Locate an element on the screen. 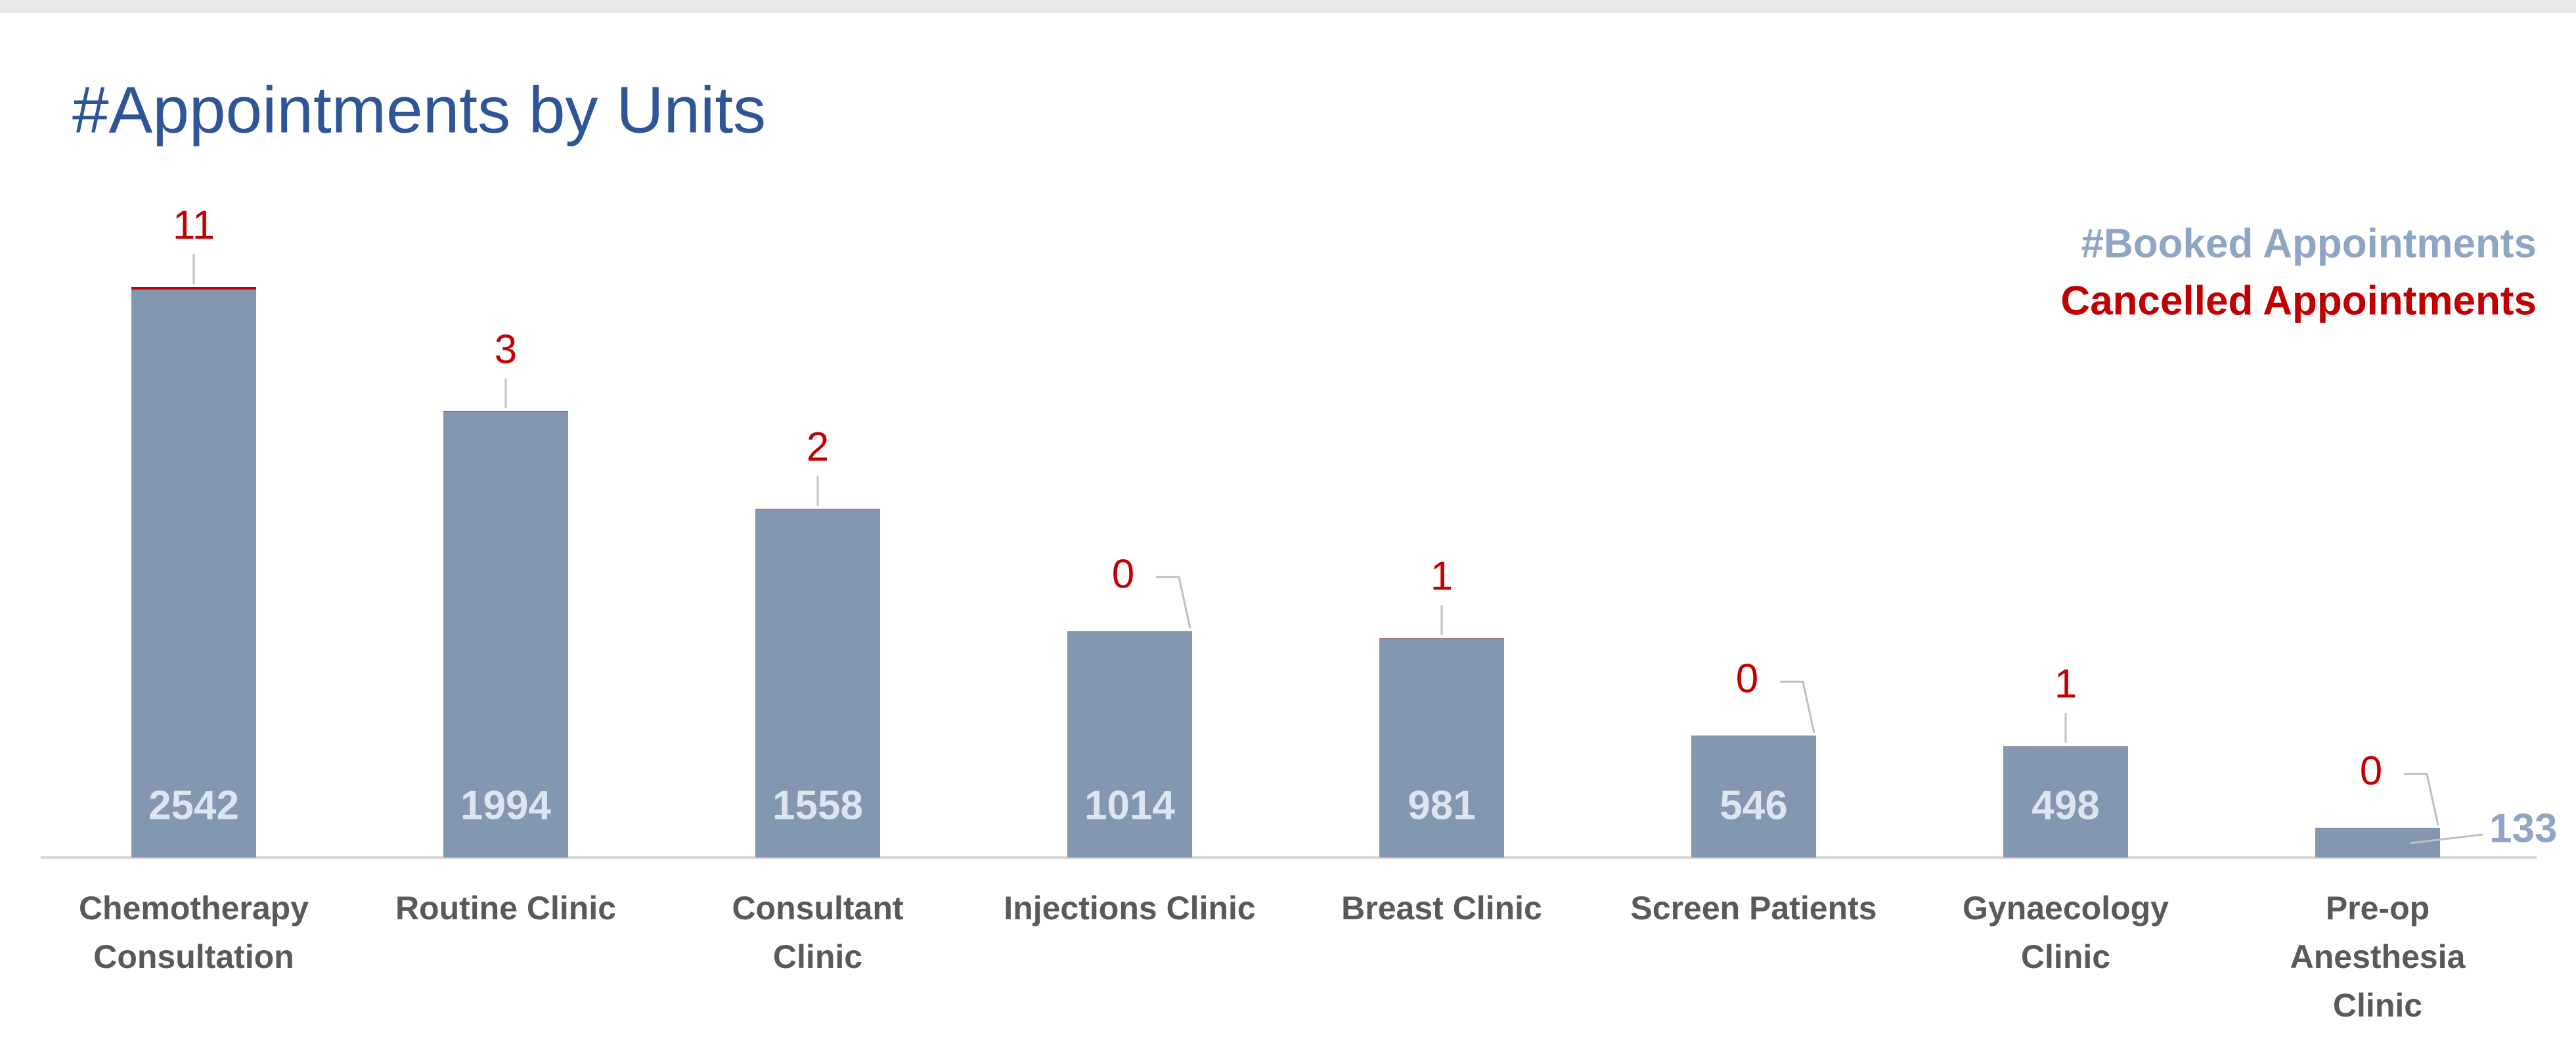 The width and height of the screenshot is (2576, 1054). booked-label: 1994 is located at coordinates (505, 805).